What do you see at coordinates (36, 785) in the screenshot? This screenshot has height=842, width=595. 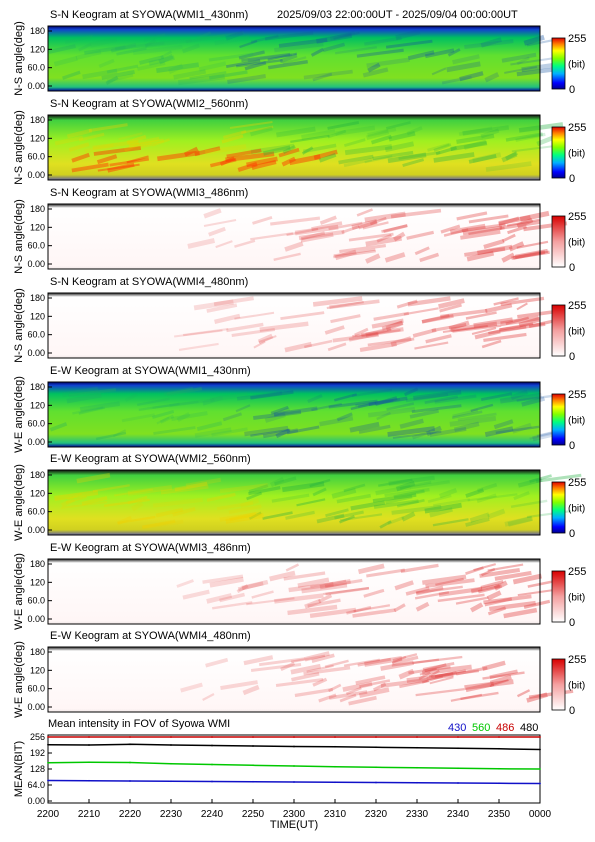 I see `mean-y-tick-label: 64.0` at bounding box center [36, 785].